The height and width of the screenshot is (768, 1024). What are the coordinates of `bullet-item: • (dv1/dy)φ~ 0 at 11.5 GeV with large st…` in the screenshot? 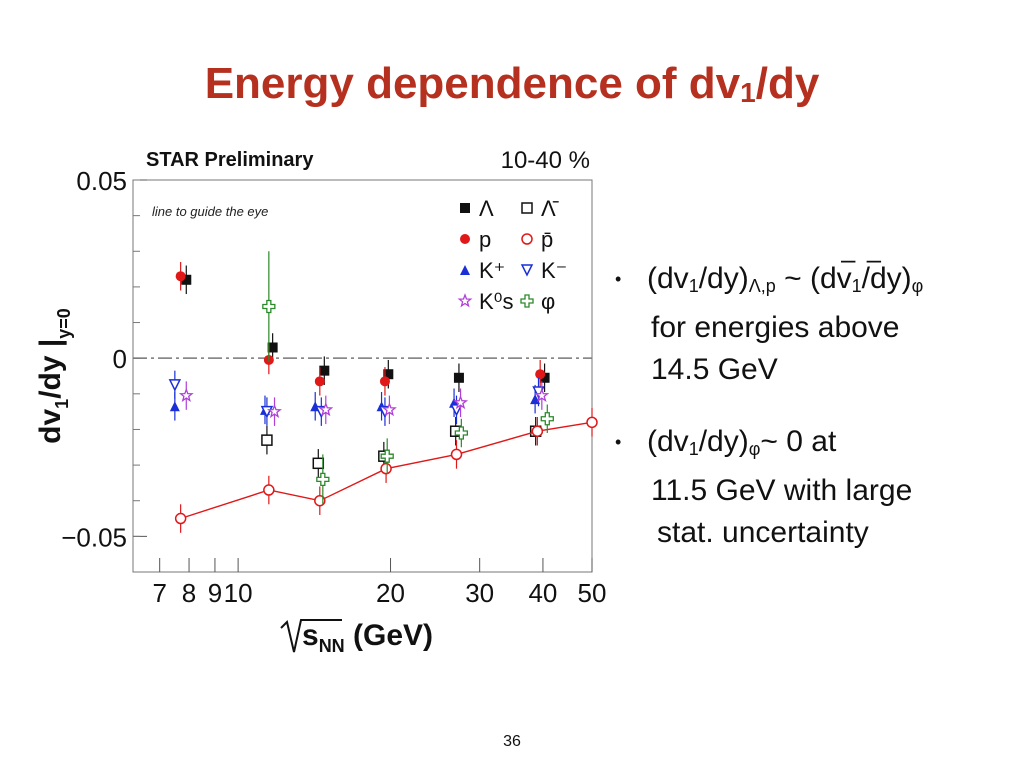 It's located at (815, 487).